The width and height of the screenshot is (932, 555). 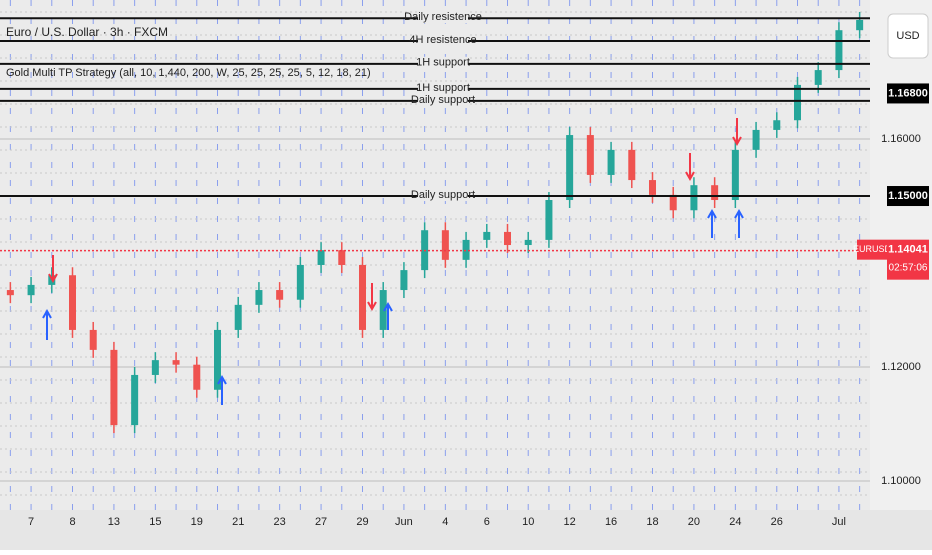 What do you see at coordinates (321, 522) in the screenshot?
I see `x-tick-label: 27` at bounding box center [321, 522].